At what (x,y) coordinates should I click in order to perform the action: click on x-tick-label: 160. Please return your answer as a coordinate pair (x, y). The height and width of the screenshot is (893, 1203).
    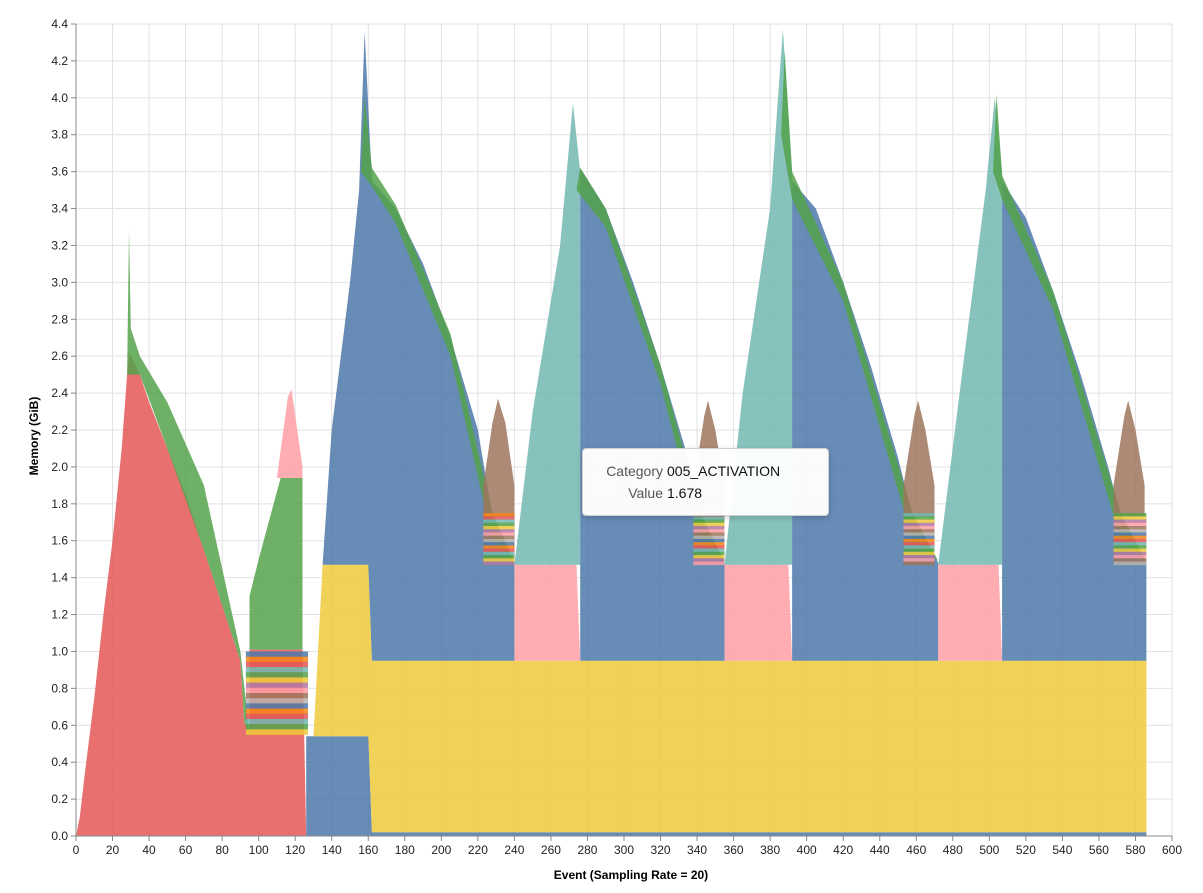
    Looking at the image, I should click on (368, 850).